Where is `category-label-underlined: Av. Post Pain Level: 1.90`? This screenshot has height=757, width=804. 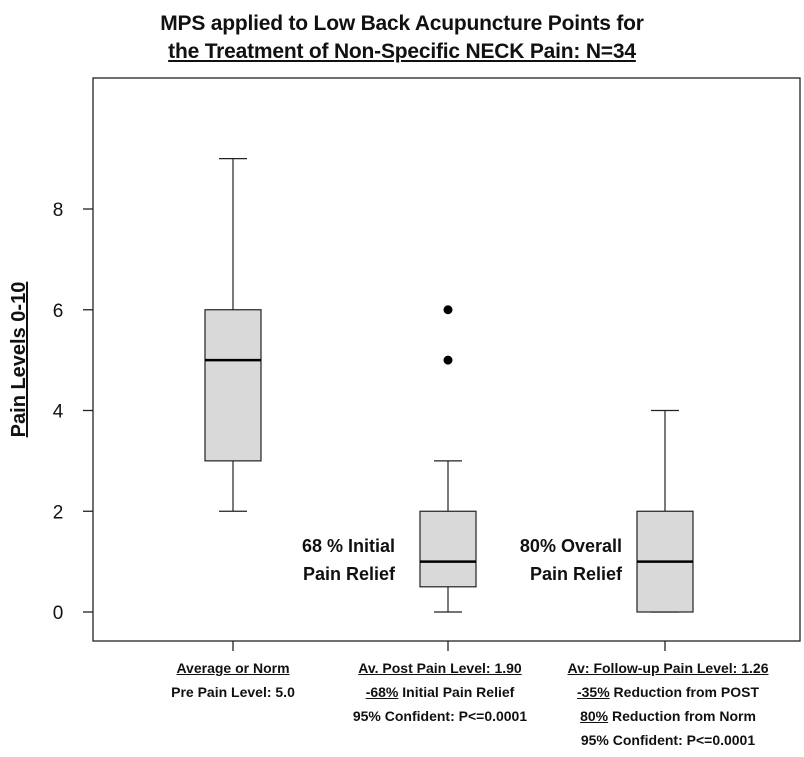
category-label-underlined: Av. Post Pain Level: 1.90 is located at coordinates (440, 668).